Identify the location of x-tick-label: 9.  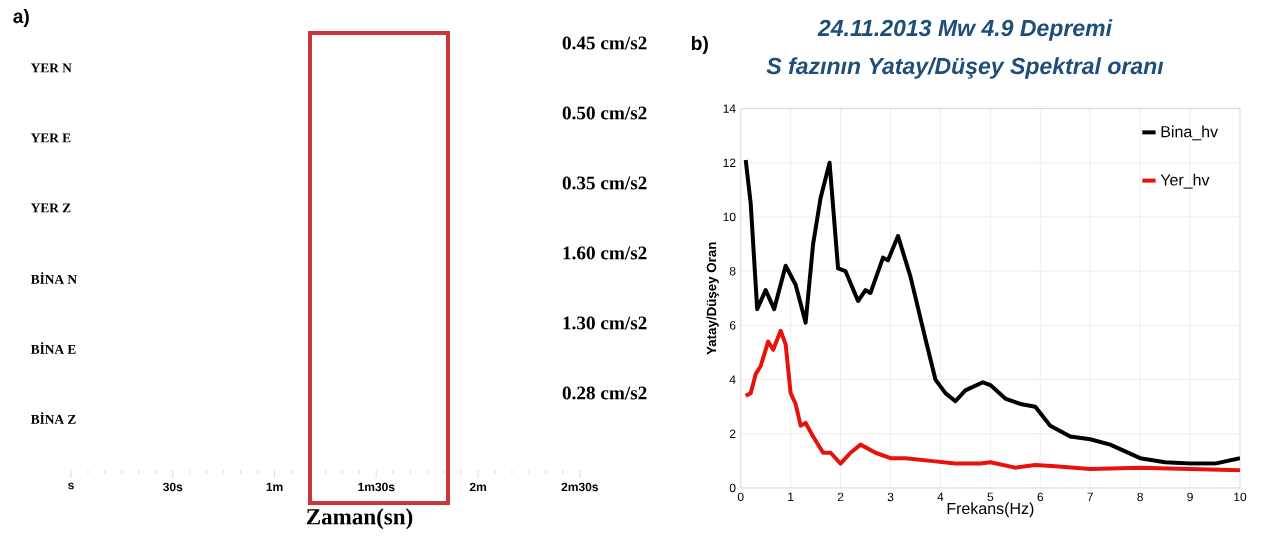
(1190, 497).